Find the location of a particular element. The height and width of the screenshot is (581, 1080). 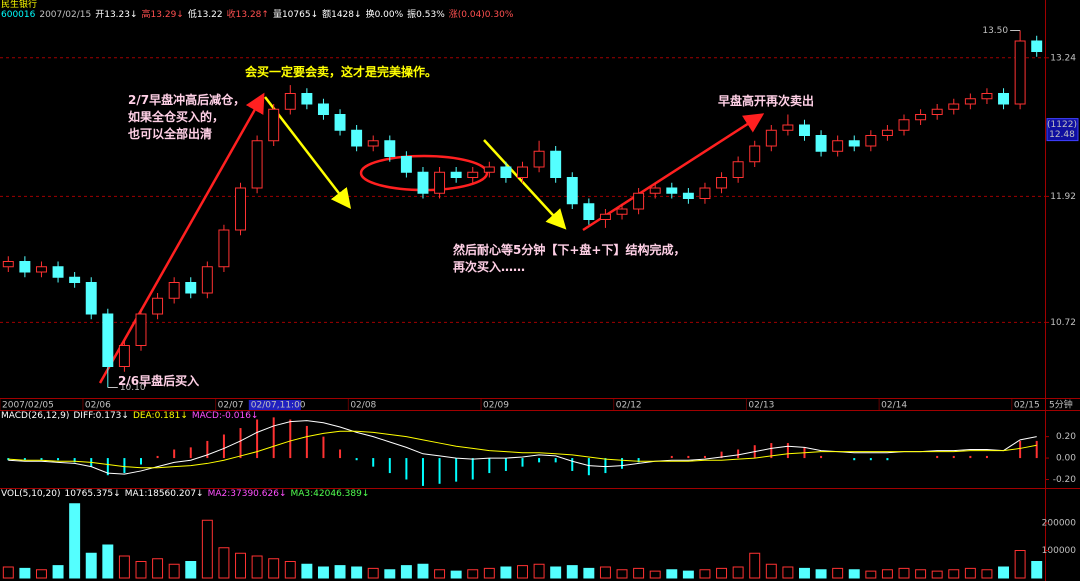

stock-name-row: 民生银行 is located at coordinates (21, 5).